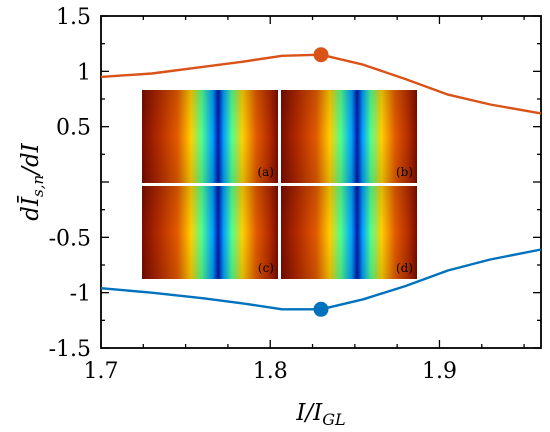  I want to click on y-tick-label: -1, so click(80, 294).